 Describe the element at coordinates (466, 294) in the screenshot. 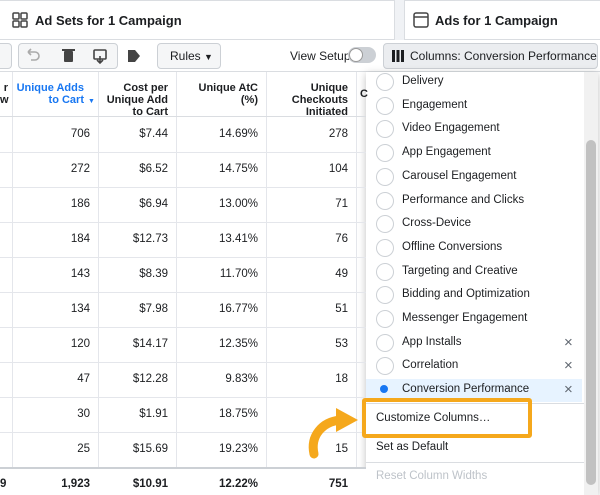

I see `preset-label: Bidding and Optimization` at that location.